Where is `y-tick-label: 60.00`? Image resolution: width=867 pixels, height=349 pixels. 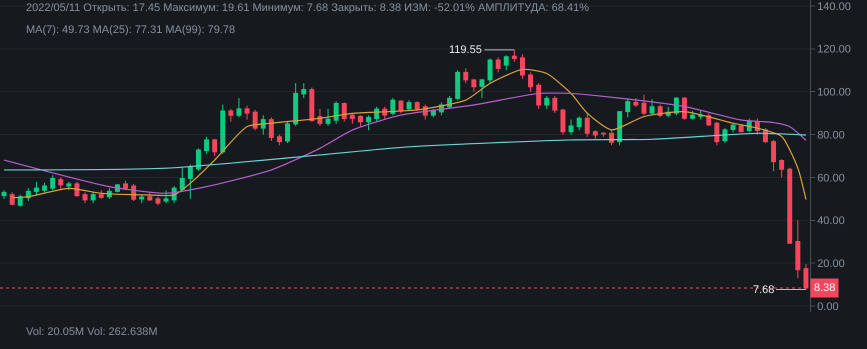
y-tick-label: 60.00 is located at coordinates (831, 178).